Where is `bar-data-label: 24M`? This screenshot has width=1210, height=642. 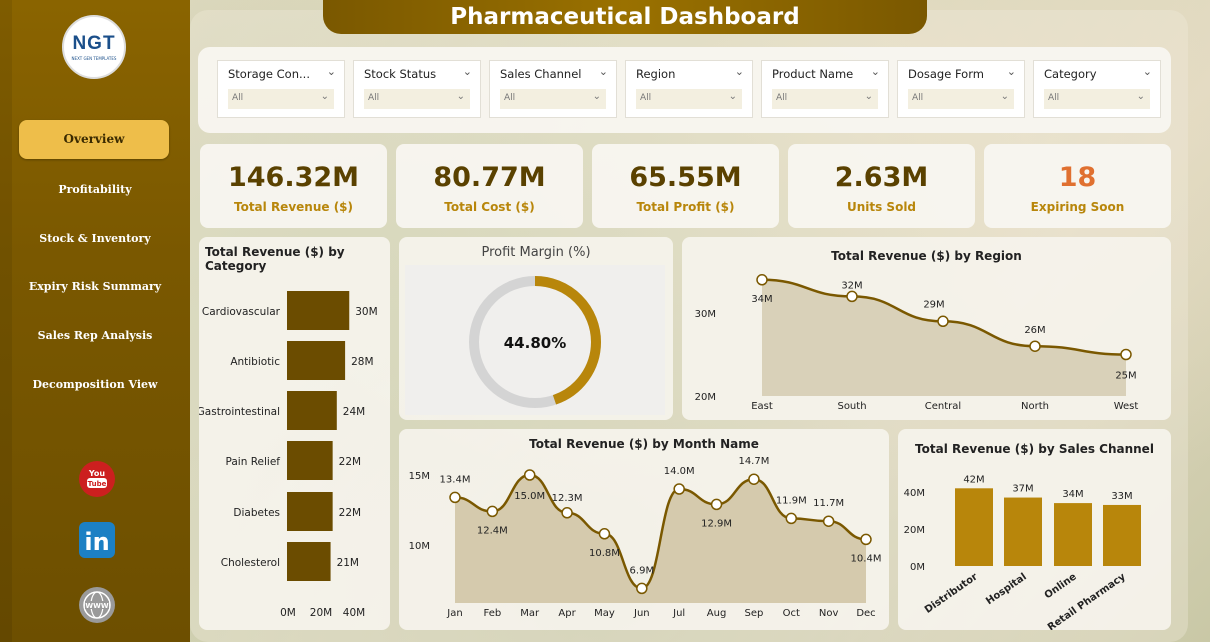
bar-data-label: 24M is located at coordinates (354, 412).